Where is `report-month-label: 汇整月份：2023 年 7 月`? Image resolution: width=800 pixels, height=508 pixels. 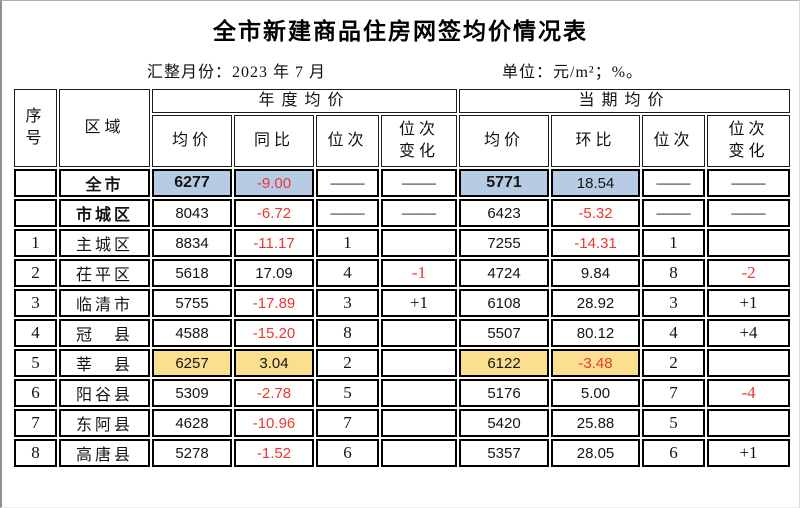
report-month-label: 汇整月份：2023 年 7 月 is located at coordinates (237, 72).